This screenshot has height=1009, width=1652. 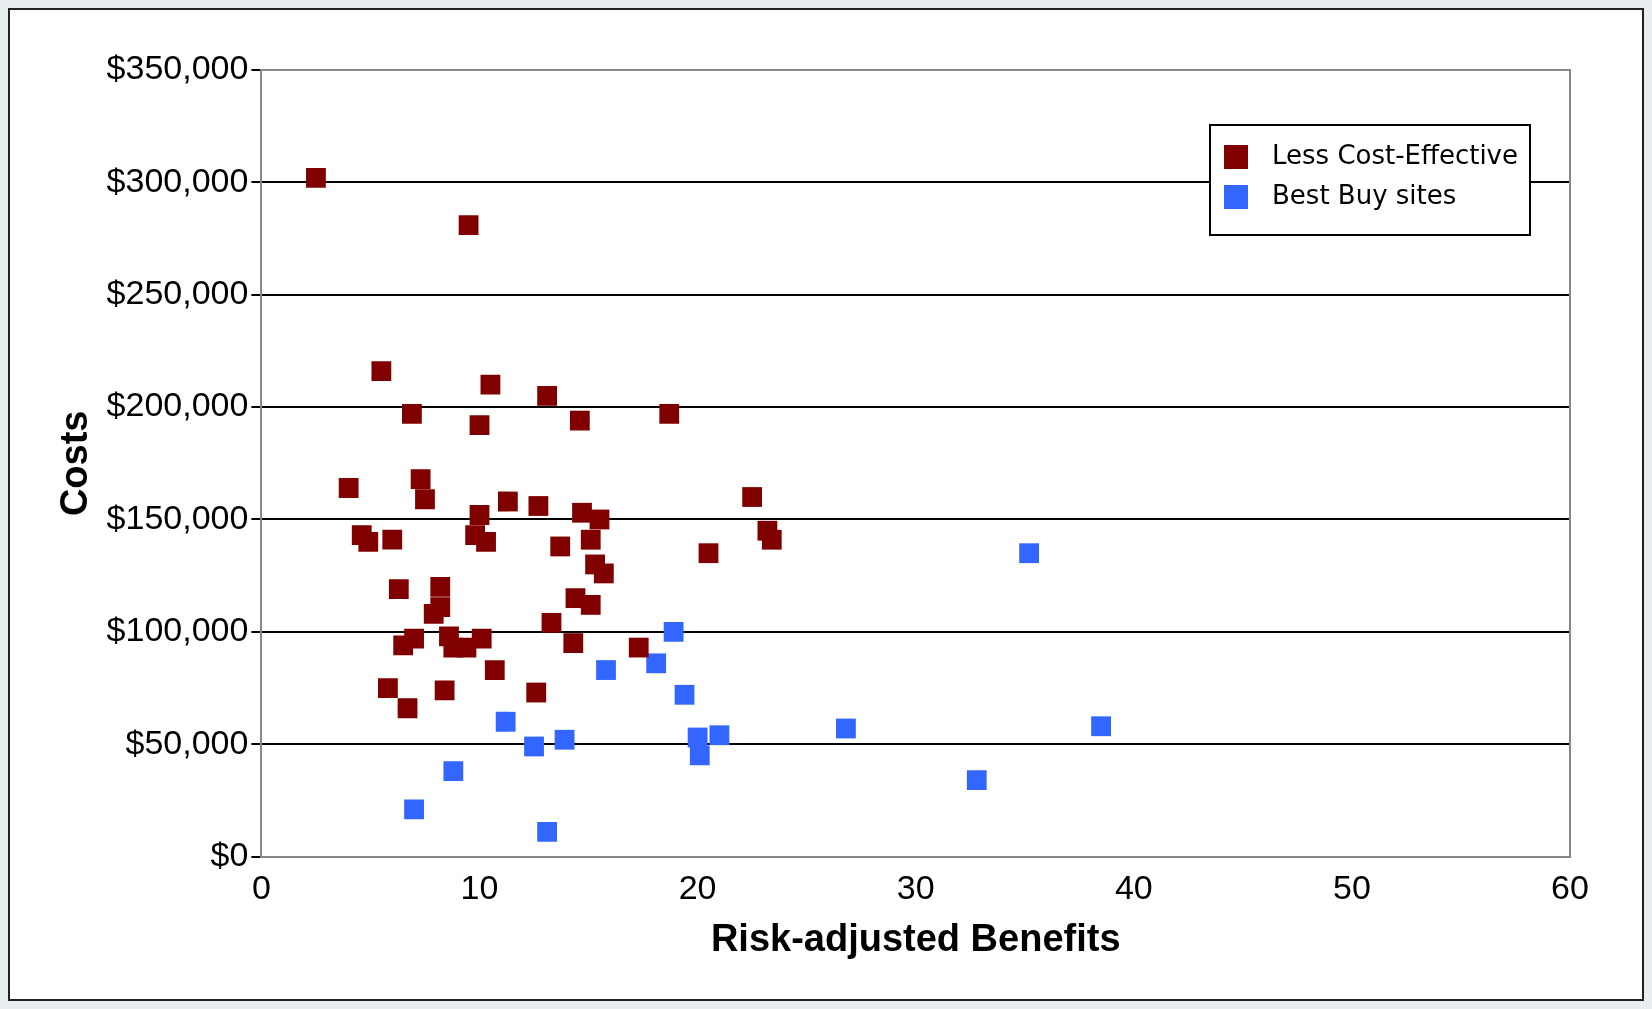 What do you see at coordinates (177, 292) in the screenshot?
I see `y-tick-label: $250,000` at bounding box center [177, 292].